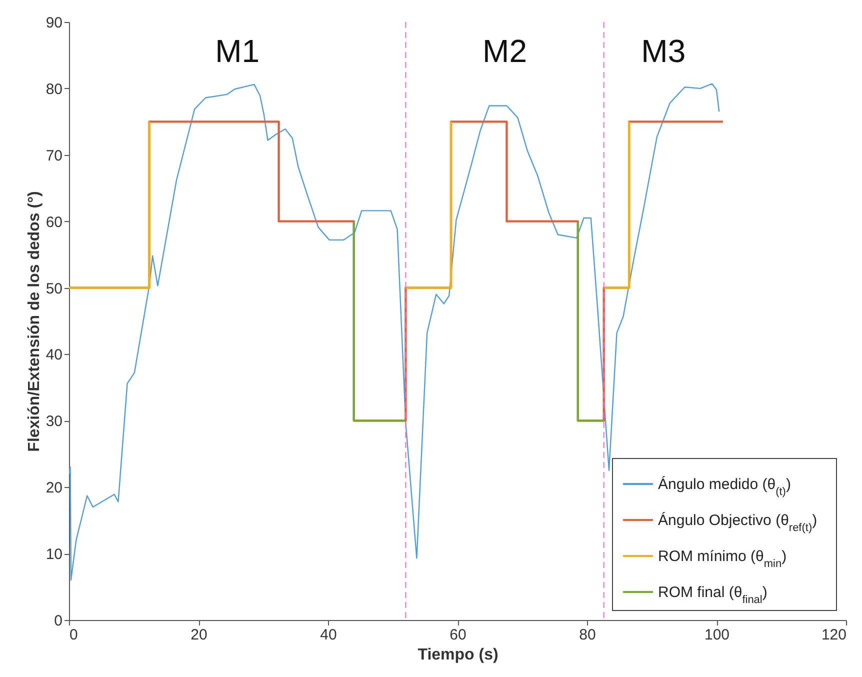 This screenshot has width=862, height=677. What do you see at coordinates (237, 51) in the screenshot?
I see `annotation: M1` at bounding box center [237, 51].